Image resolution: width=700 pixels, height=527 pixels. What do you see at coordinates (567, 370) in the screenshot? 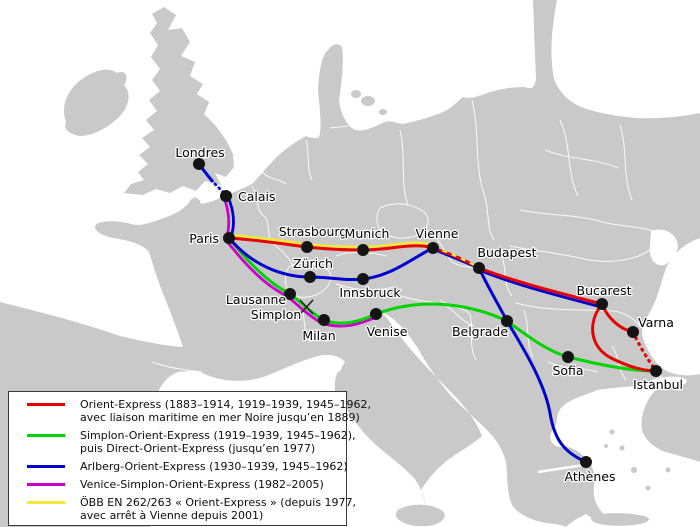
I see `city-label-sofia: Sofia` at bounding box center [567, 370].